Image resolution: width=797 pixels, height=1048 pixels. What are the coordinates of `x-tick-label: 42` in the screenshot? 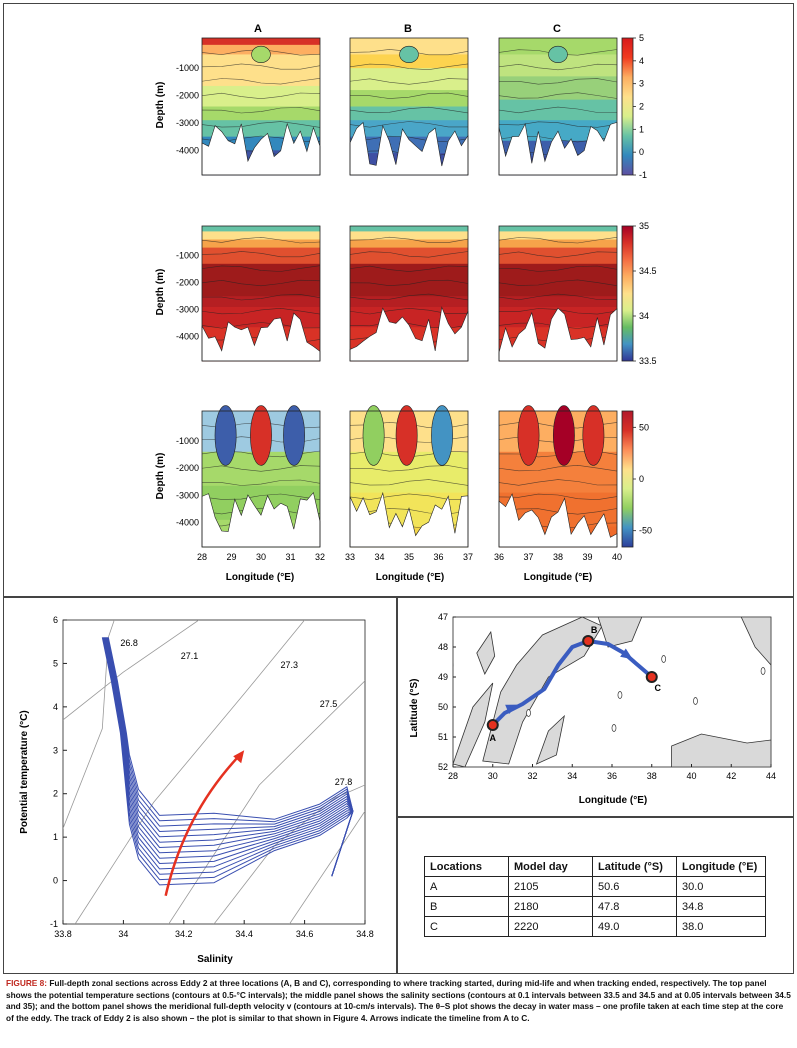 It's located at (731, 776).